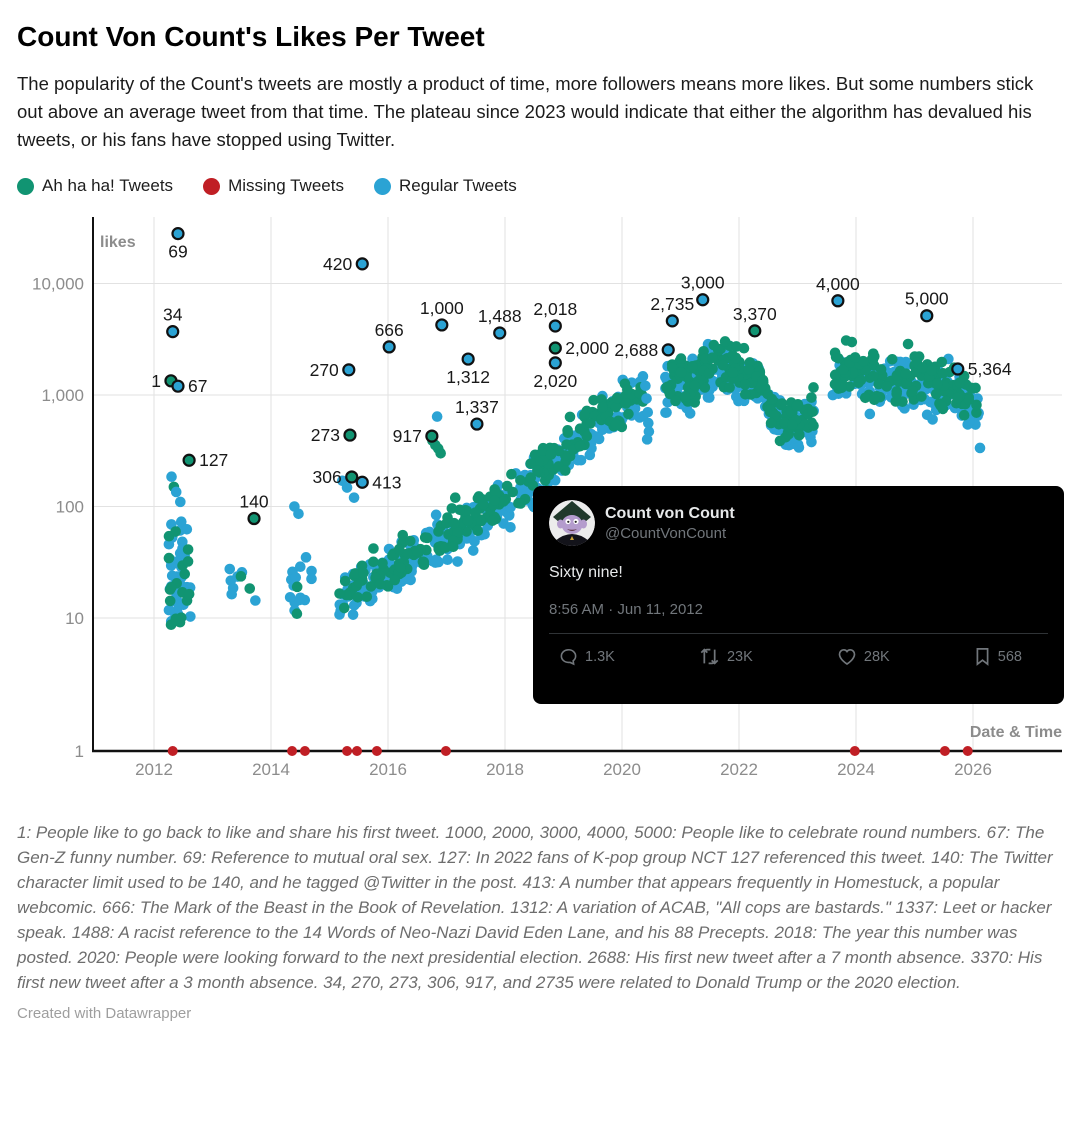 This screenshot has height=1123, width=1080. Describe the element at coordinates (555, 309) in the screenshot. I see `annotation-label: 2,018` at that location.